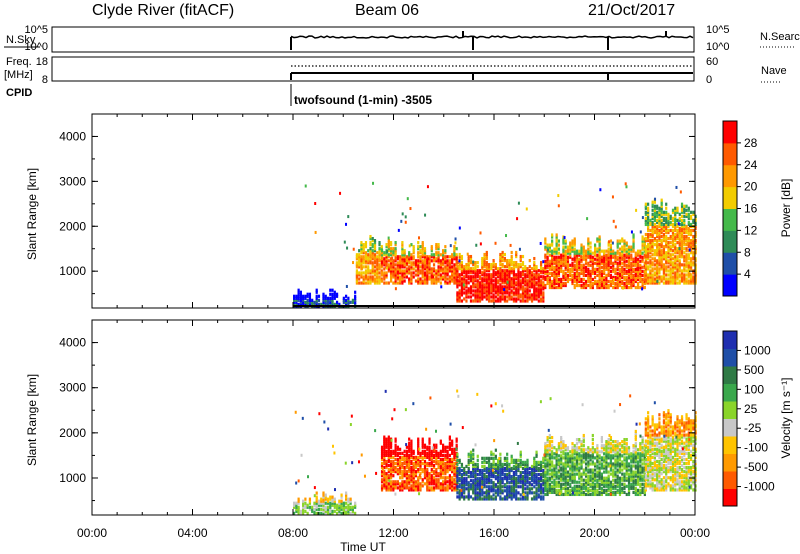  What do you see at coordinates (495, 244) in the screenshot?
I see `power-data` at bounding box center [495, 244].